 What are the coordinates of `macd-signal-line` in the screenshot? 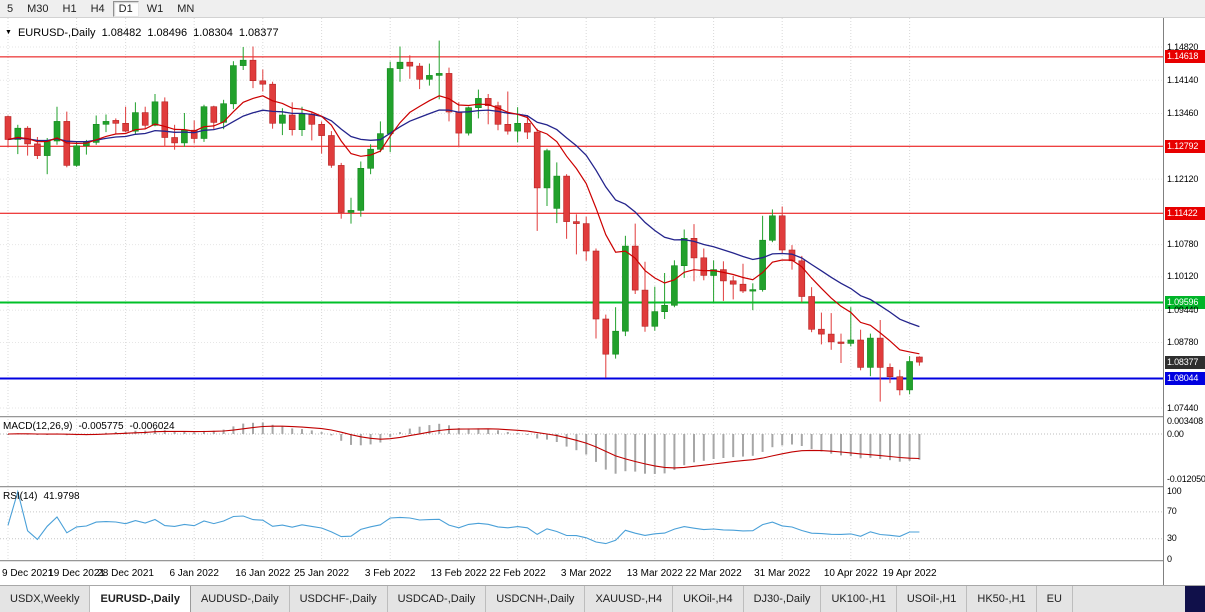 It's located at (463, 447).